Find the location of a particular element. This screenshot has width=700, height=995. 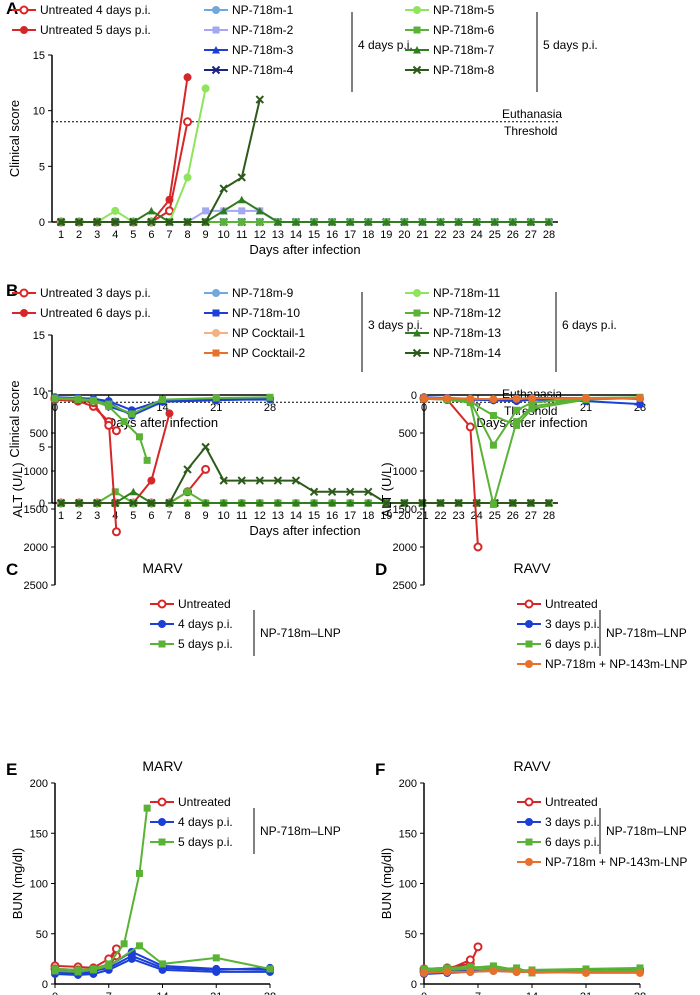

x-tick-label: 11 is located at coordinates (241, 516).